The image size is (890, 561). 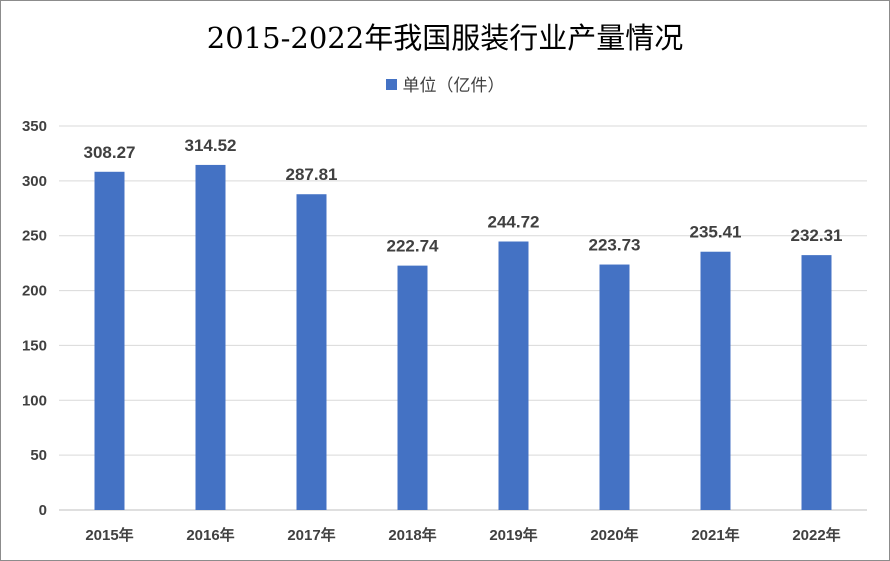 What do you see at coordinates (412, 535) in the screenshot?
I see `x-tick-label: 2018年` at bounding box center [412, 535].